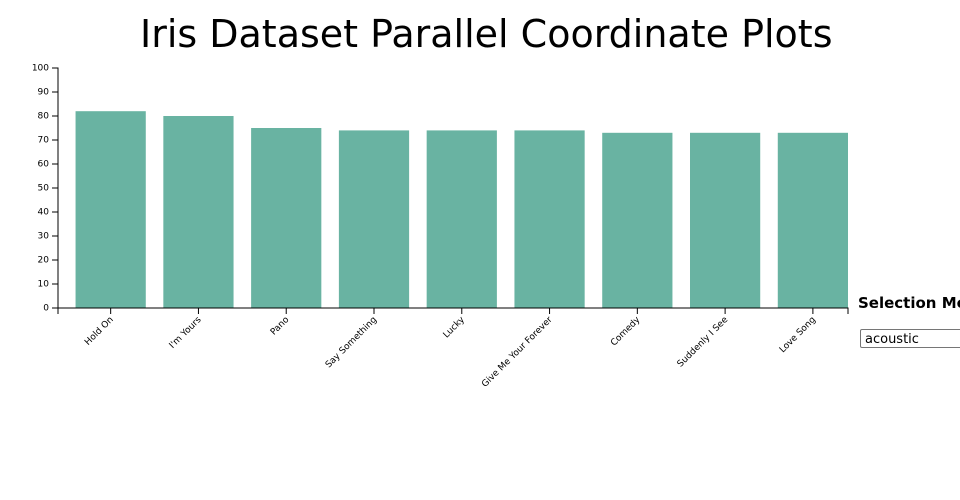 The image size is (960, 500). I want to click on y-axis: 0 10 20 30 40 50 60 70 80 90 100, so click(45, 189).